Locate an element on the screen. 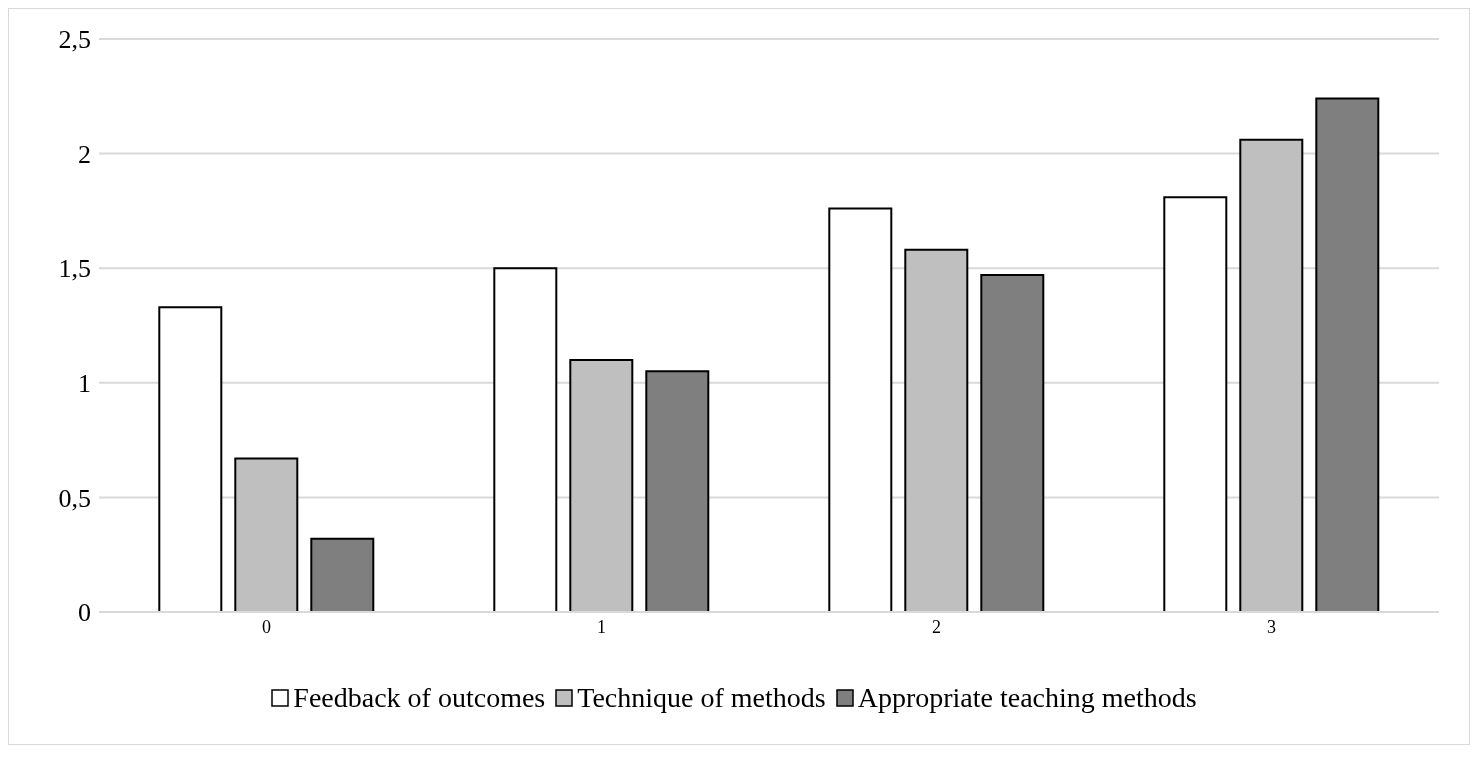 This screenshot has width=1482, height=758. x-tick-label: 1 is located at coordinates (601, 626).